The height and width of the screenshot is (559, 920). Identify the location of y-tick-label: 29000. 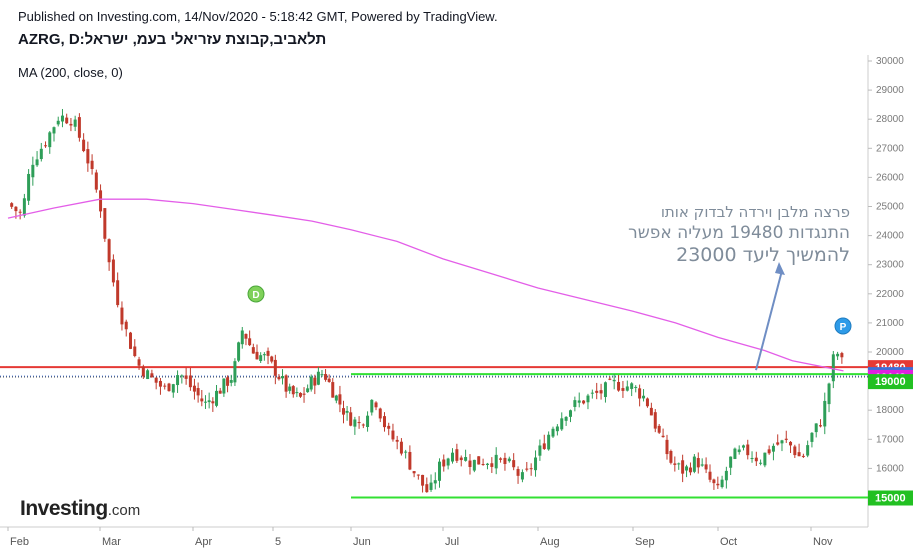
(890, 90).